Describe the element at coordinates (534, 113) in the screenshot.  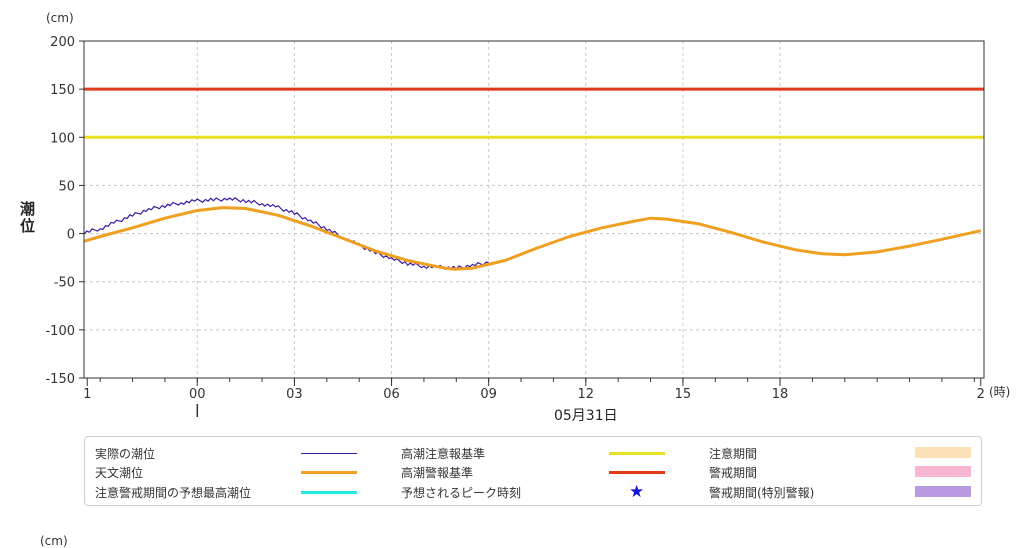
I see `reference-lines` at that location.